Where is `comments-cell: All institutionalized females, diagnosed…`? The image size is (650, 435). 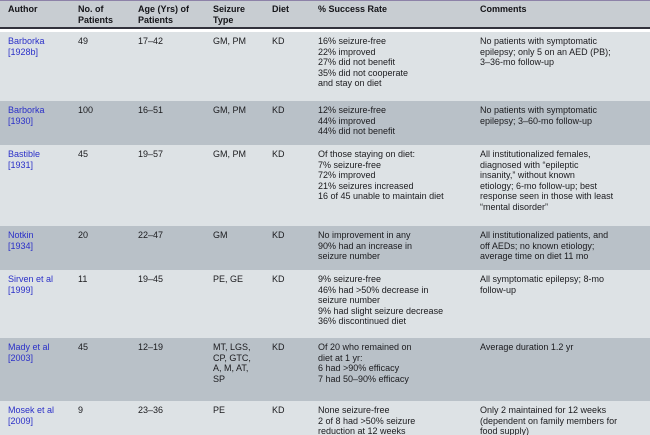
comments-cell: All institutionalized females, diagnosed… is located at coordinates (561, 185).